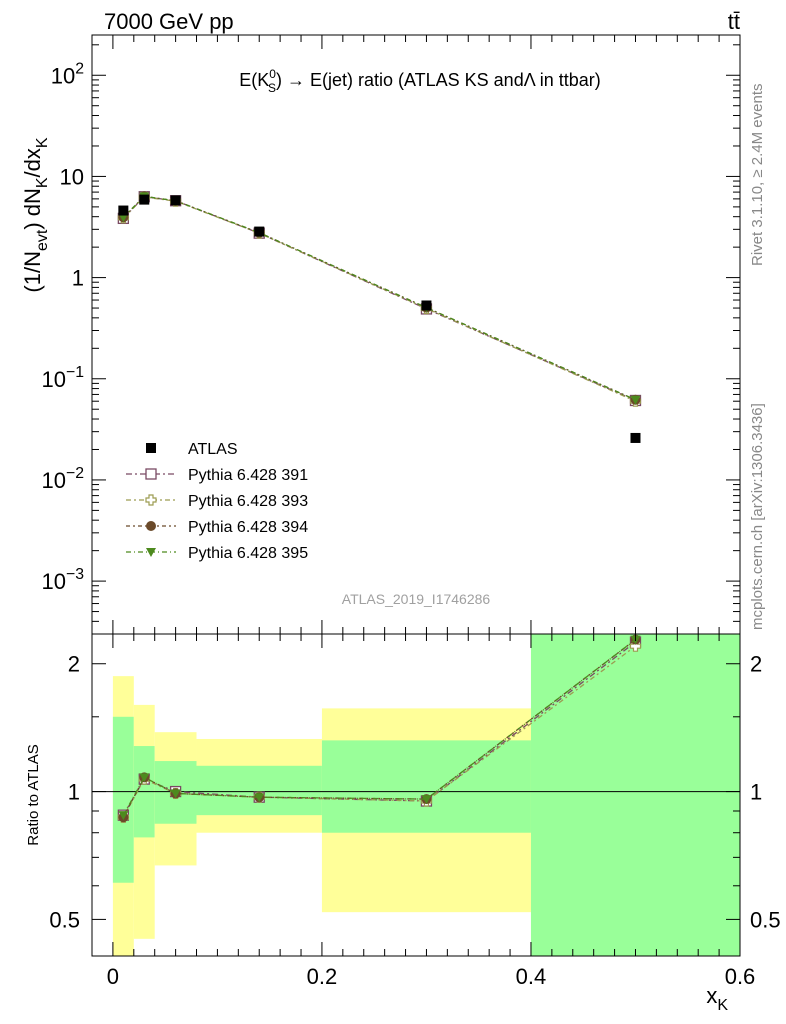 The height and width of the screenshot is (1024, 786). Describe the element at coordinates (635, 646) in the screenshot. I see `ratio-point-p393` at that location.